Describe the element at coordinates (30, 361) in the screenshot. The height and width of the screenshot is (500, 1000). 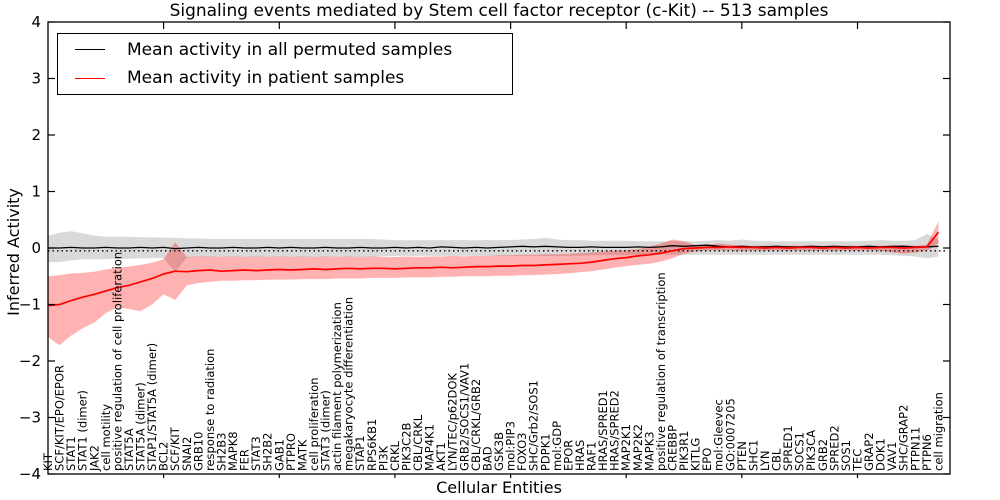
I see `y-tick-label: −2` at that location.